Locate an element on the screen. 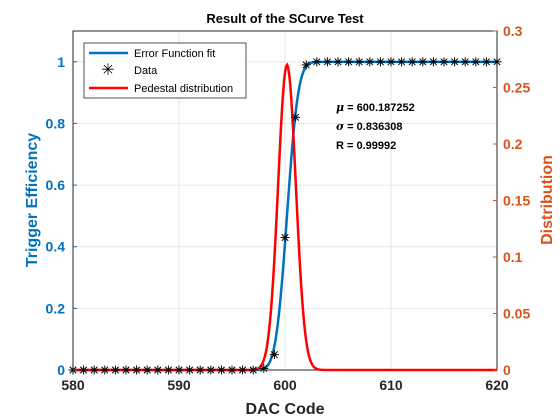 The height and width of the screenshot is (420, 560). y-right-tick-label: 0.25 is located at coordinates (516, 88).